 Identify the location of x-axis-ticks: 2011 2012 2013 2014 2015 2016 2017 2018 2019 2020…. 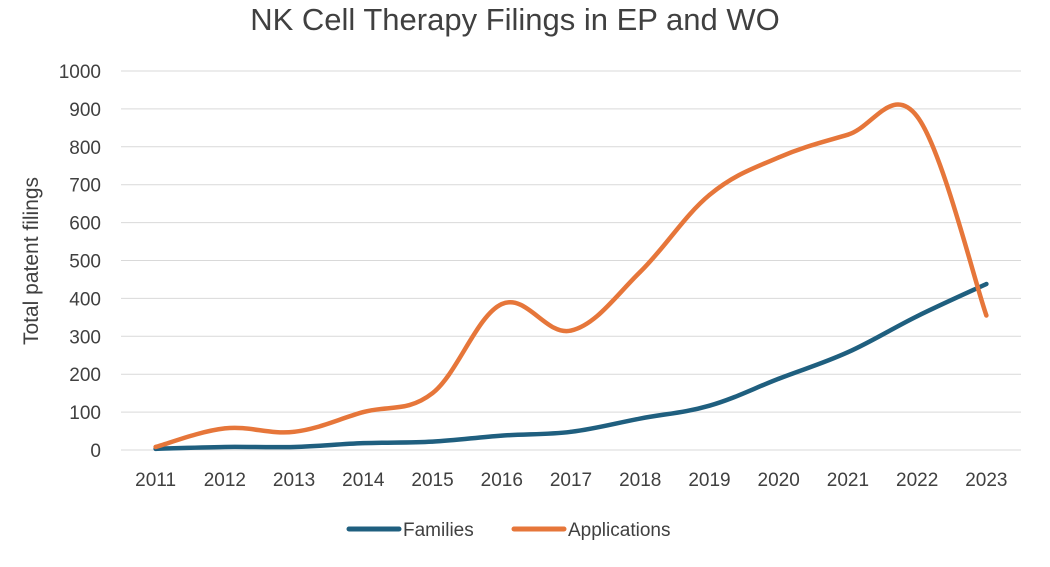
(571, 480).